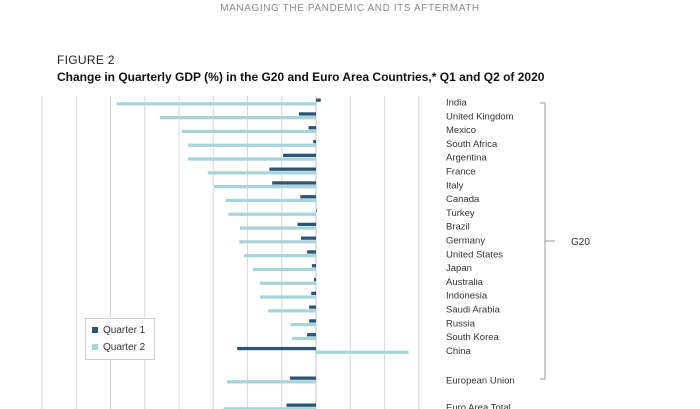 This screenshot has height=409, width=700. I want to click on bar-q1-south-korea, so click(311, 335).